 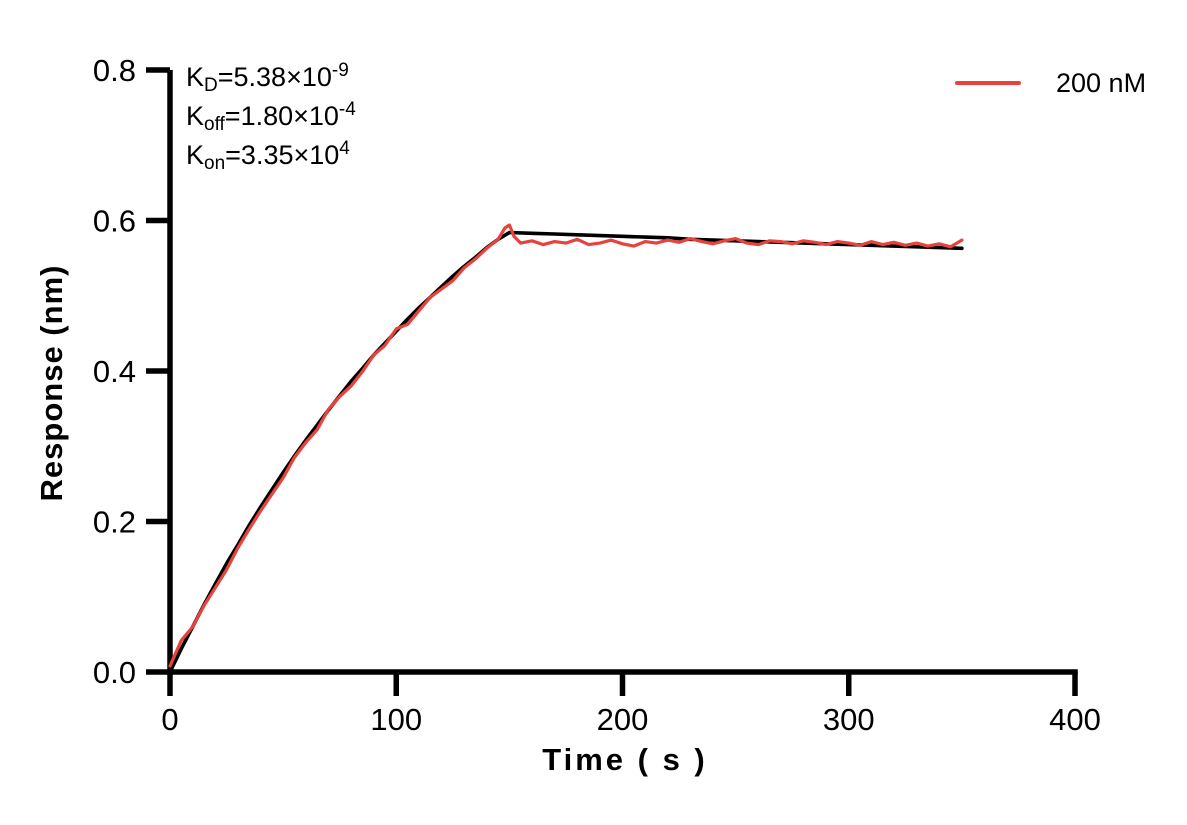 What do you see at coordinates (214, 124) in the screenshot?
I see `annotation-subscript: off` at bounding box center [214, 124].